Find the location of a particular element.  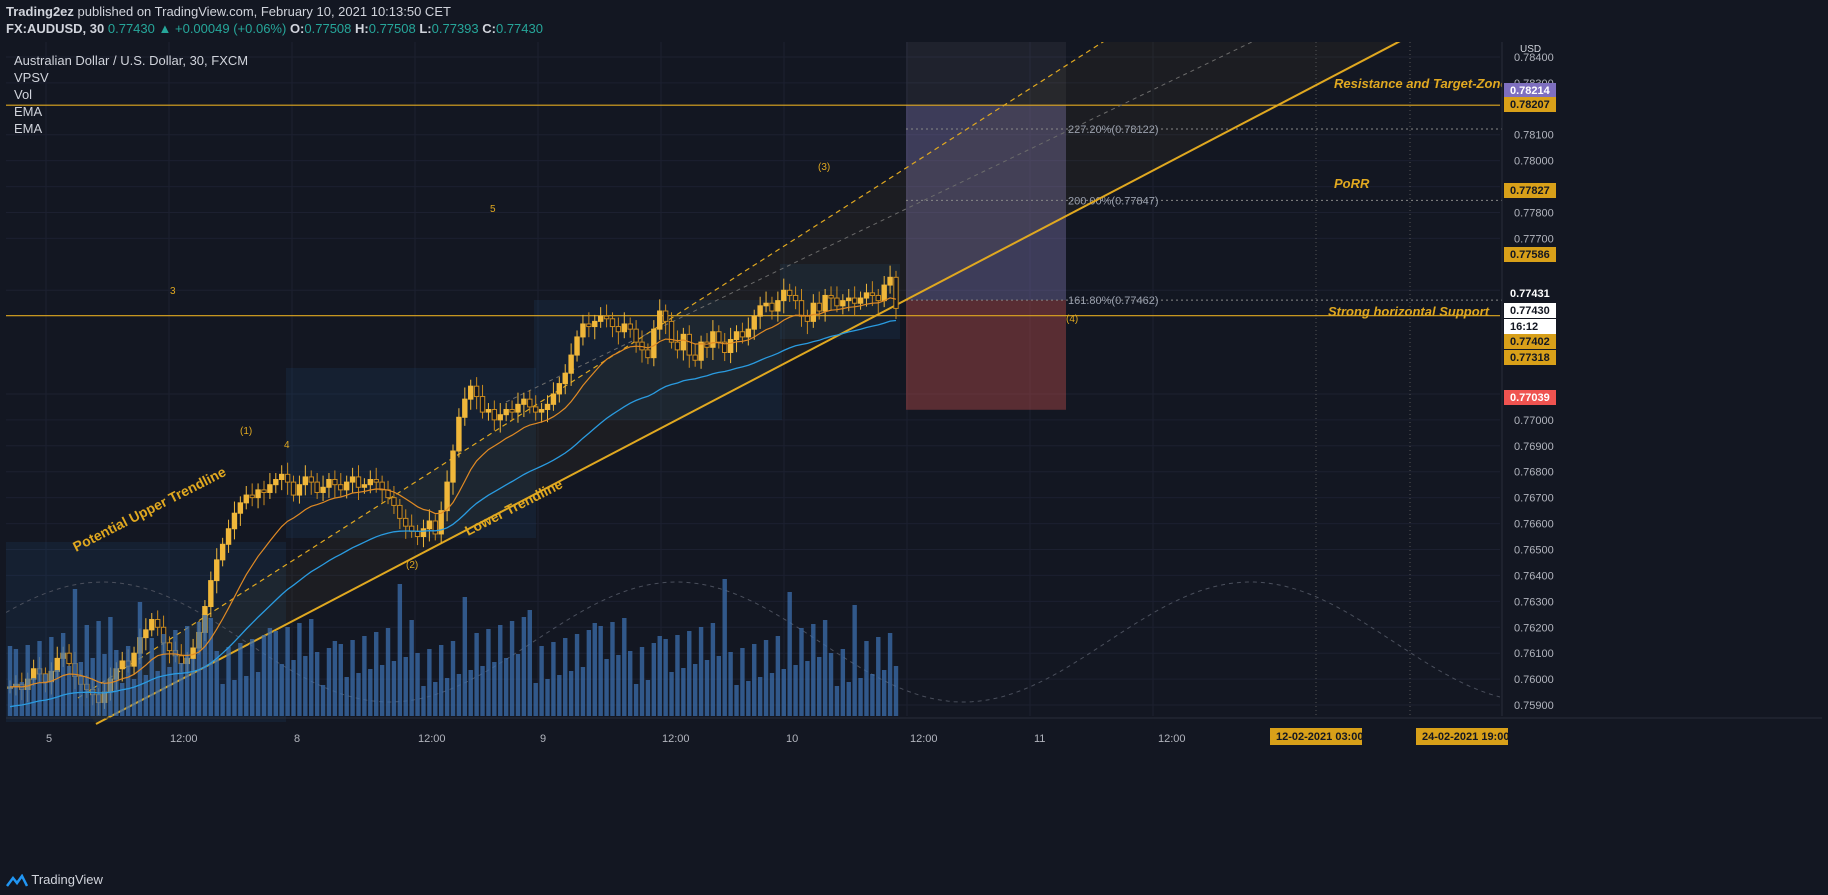

author-name: Trading2ez is located at coordinates (40, 11).